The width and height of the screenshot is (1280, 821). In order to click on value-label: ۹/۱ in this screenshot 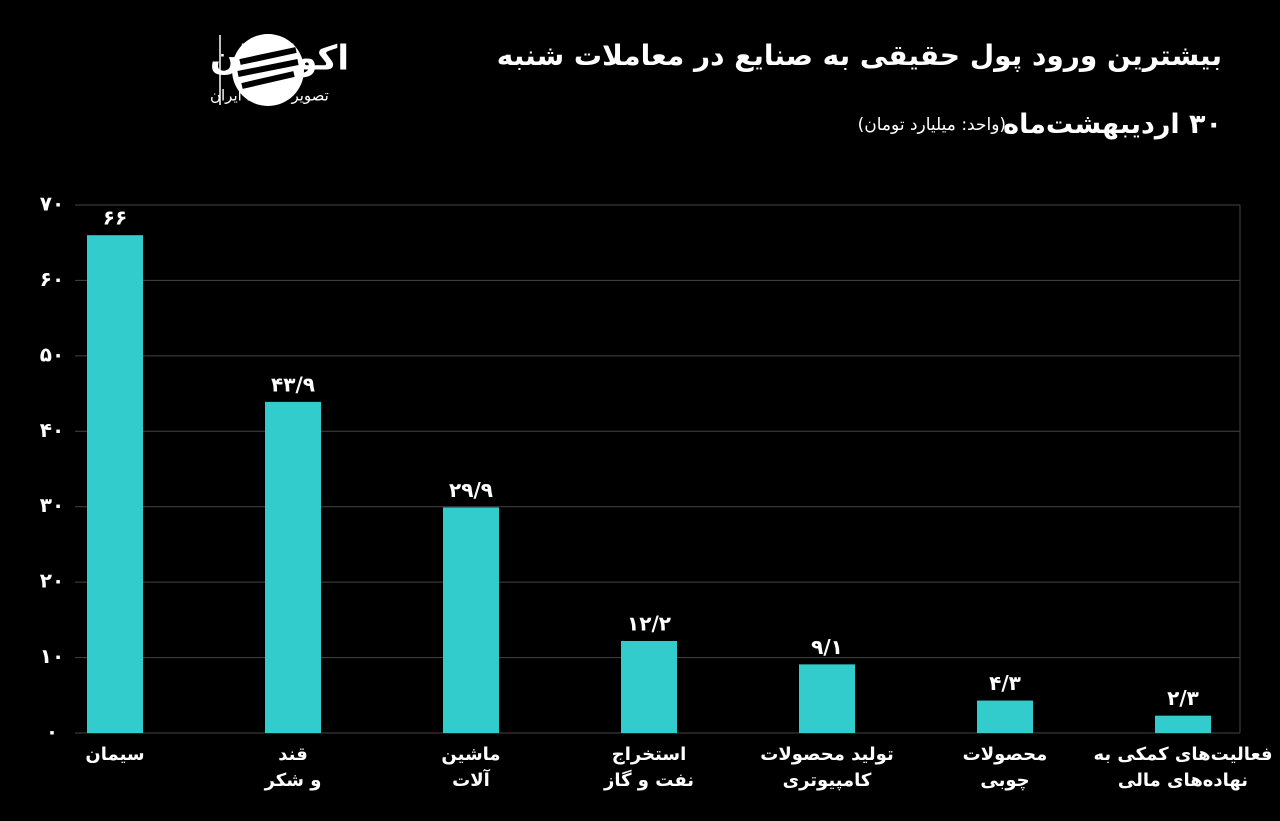, I will do `click(827, 647)`.